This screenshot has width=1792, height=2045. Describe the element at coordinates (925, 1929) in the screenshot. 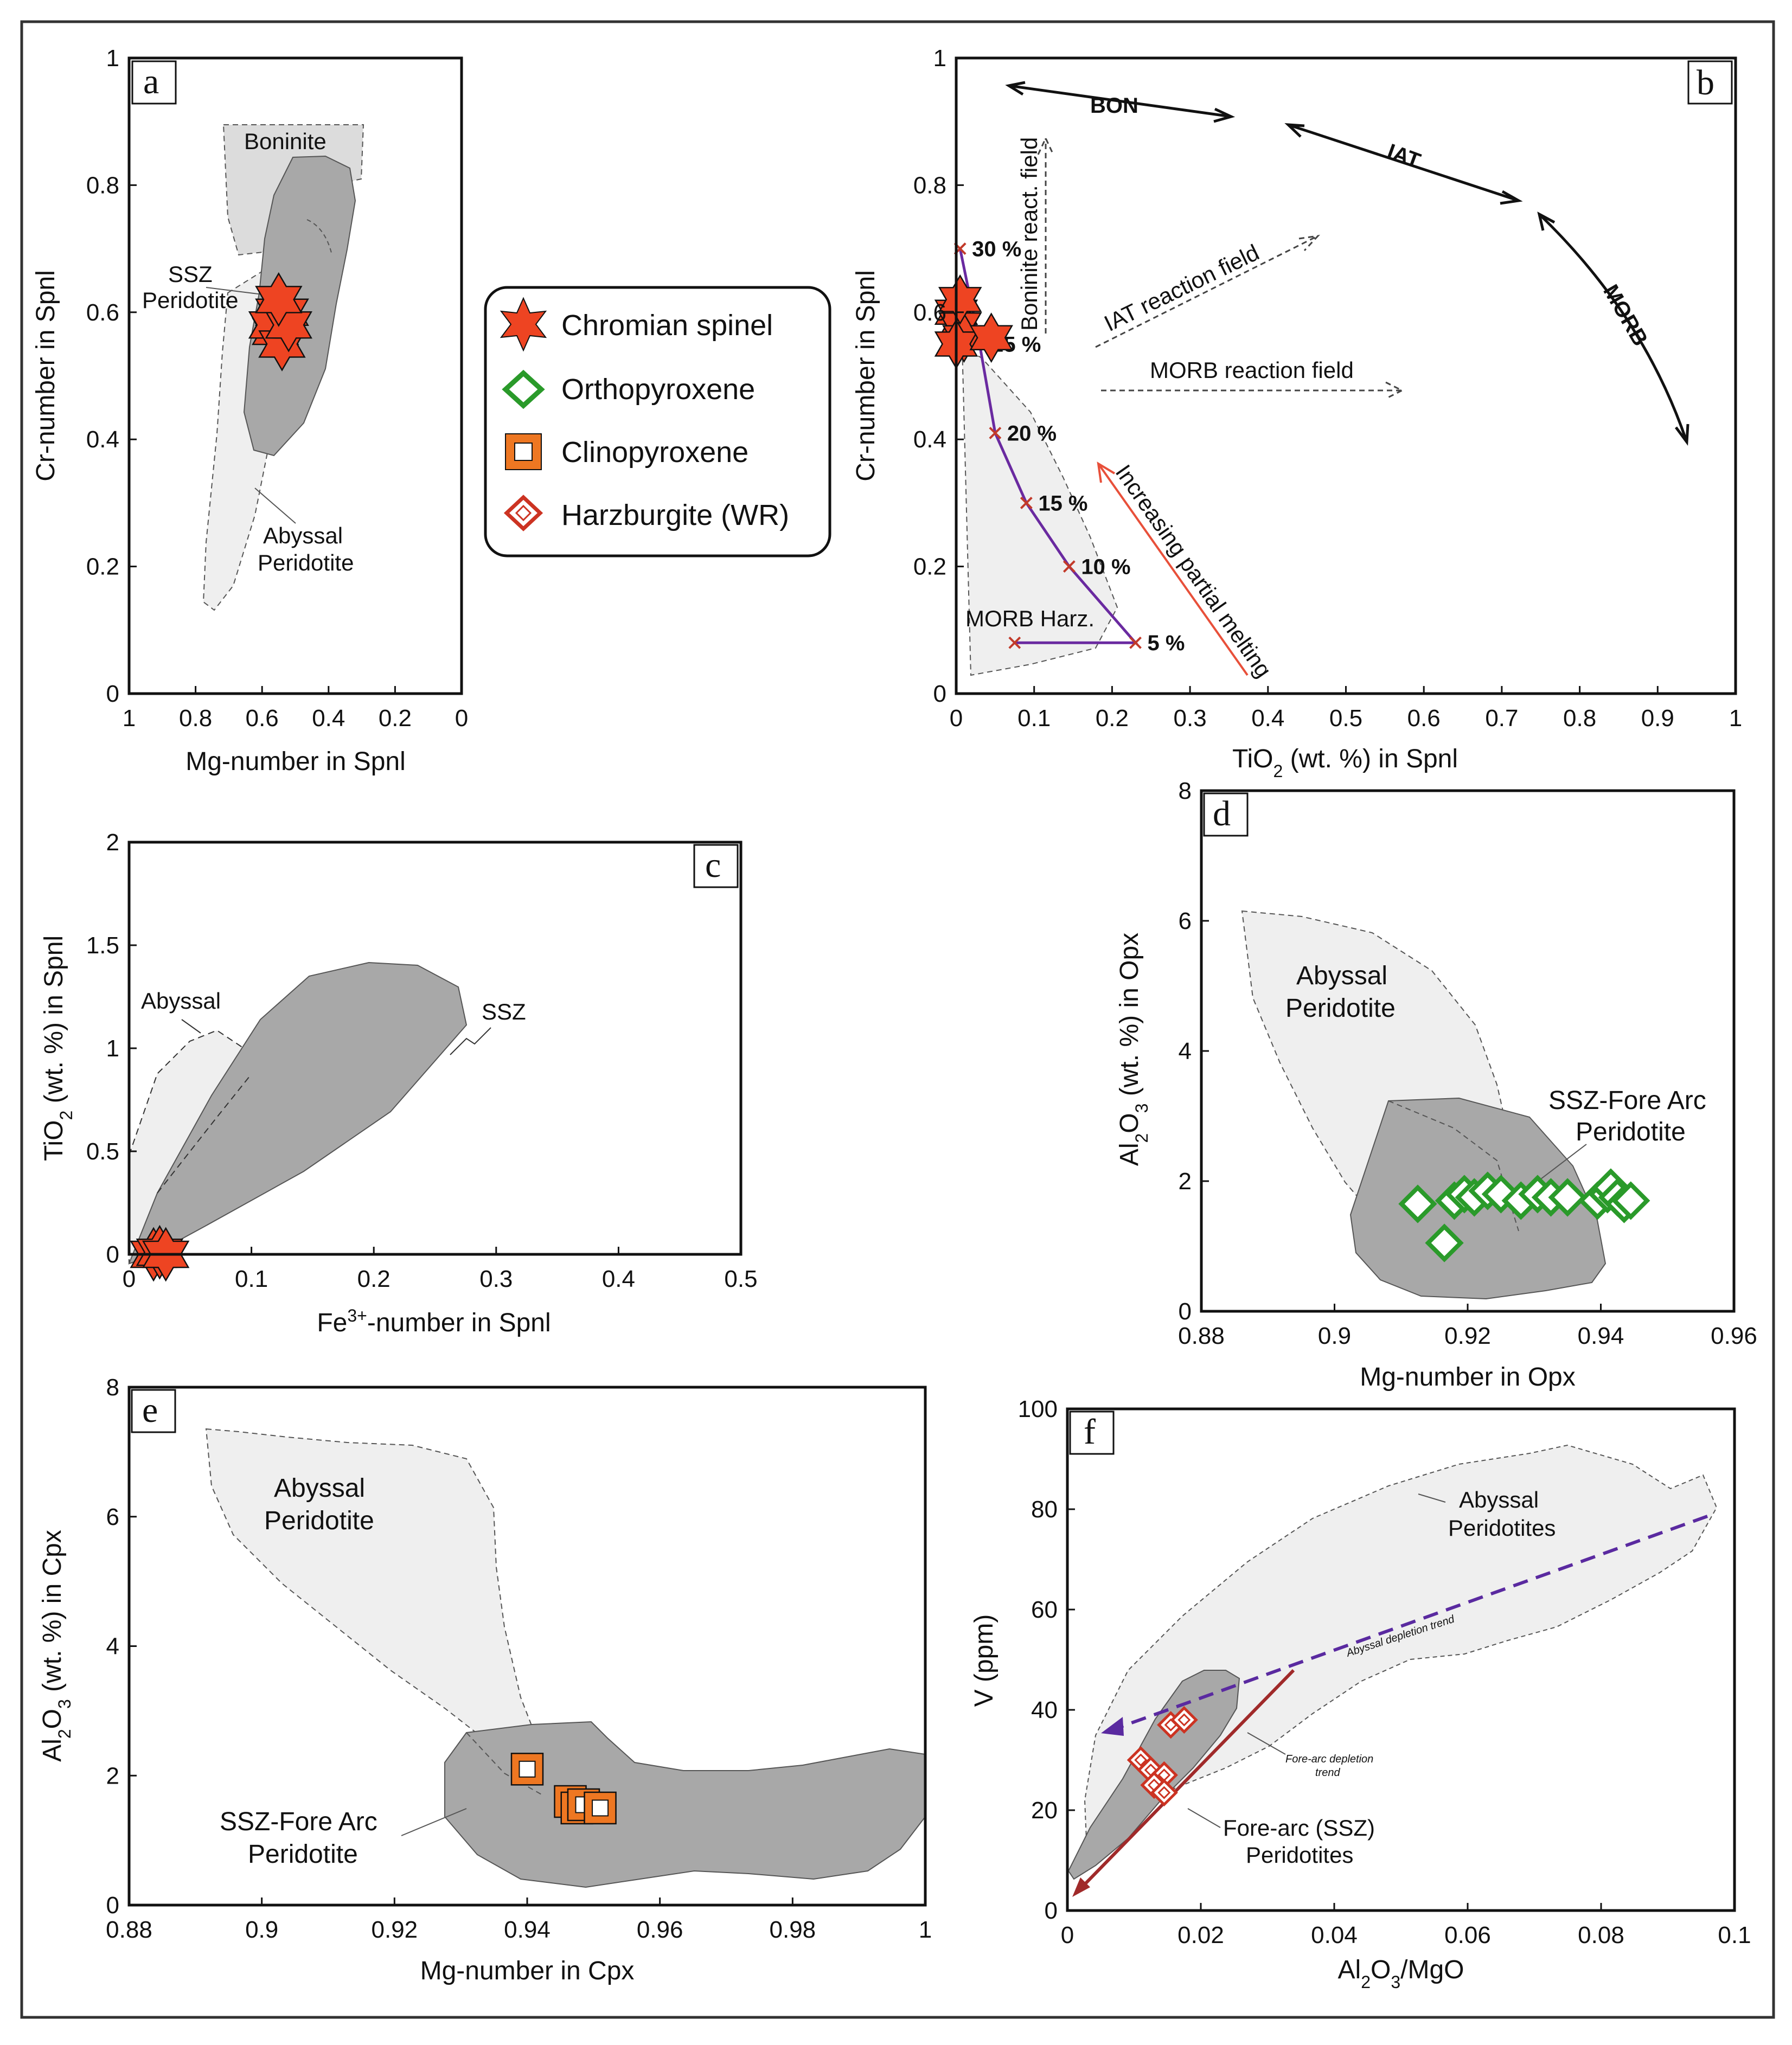

I see `panel-e-xtick-label: 1` at that location.